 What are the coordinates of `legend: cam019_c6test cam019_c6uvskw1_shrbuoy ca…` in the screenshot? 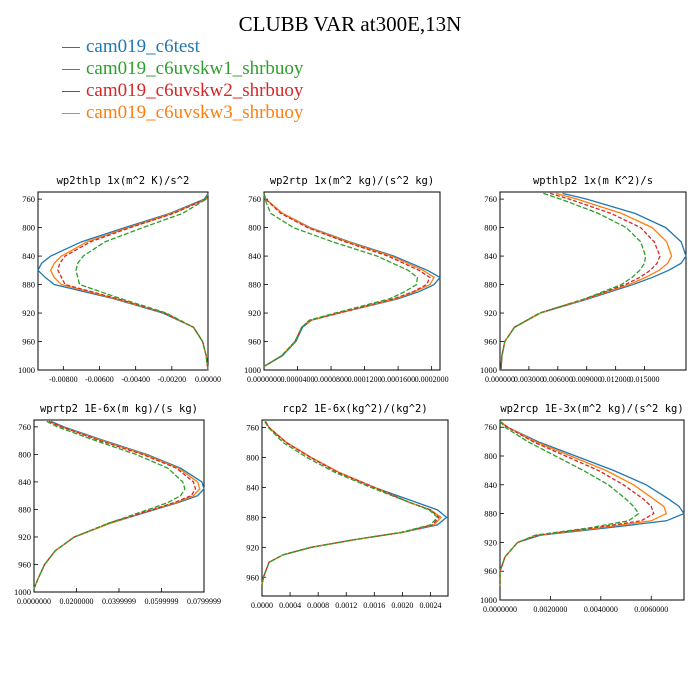 It's located at (182, 80).